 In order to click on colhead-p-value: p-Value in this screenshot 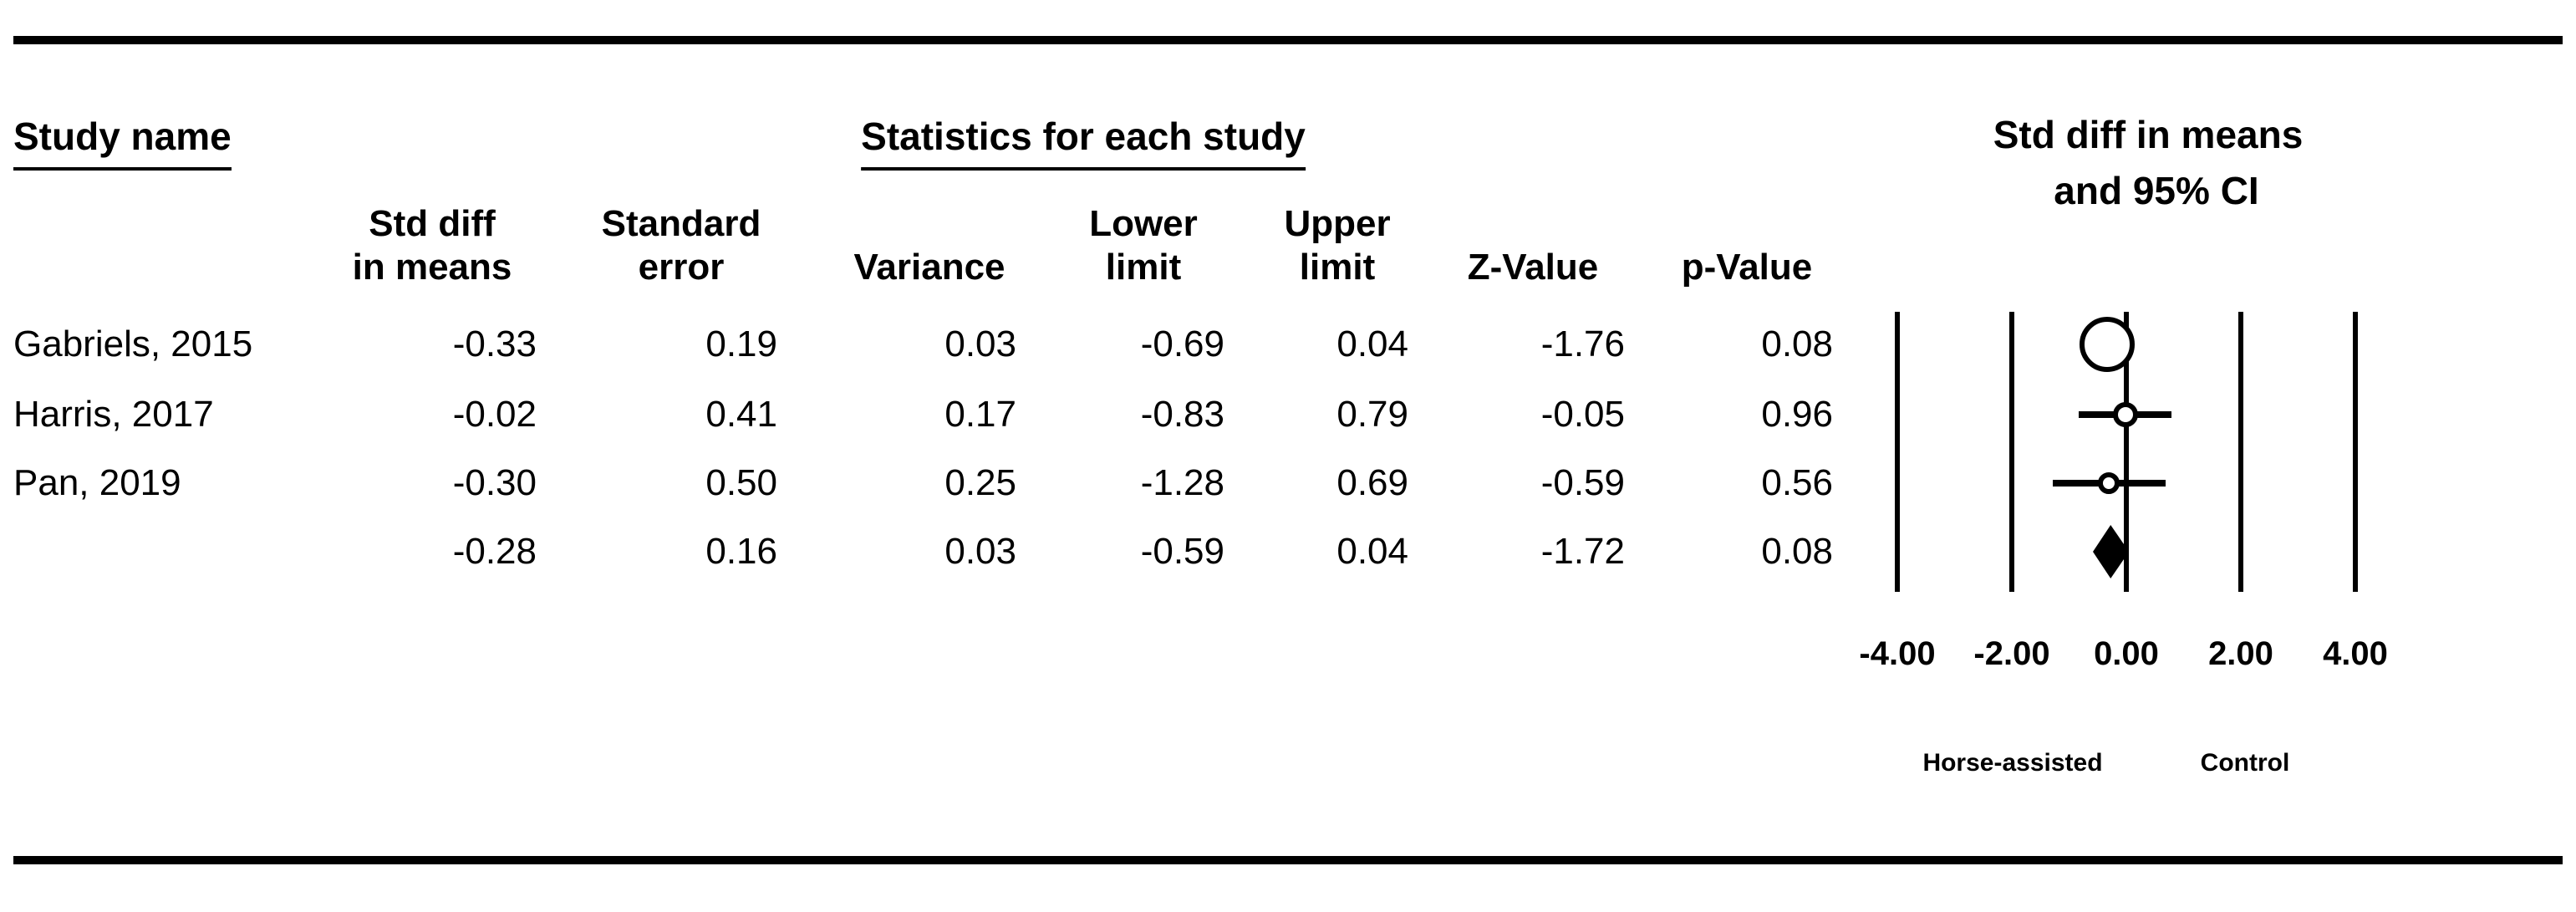, I will do `click(1747, 267)`.